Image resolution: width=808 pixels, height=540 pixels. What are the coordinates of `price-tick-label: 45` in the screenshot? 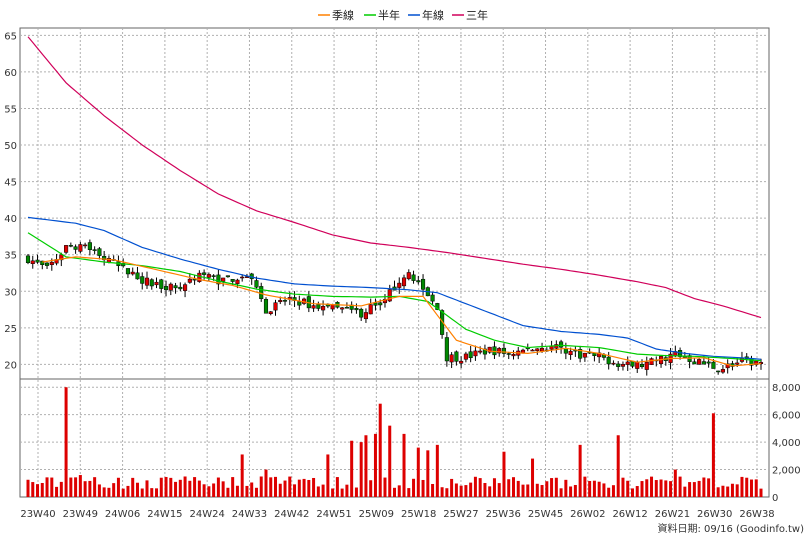 It's located at (10, 183).